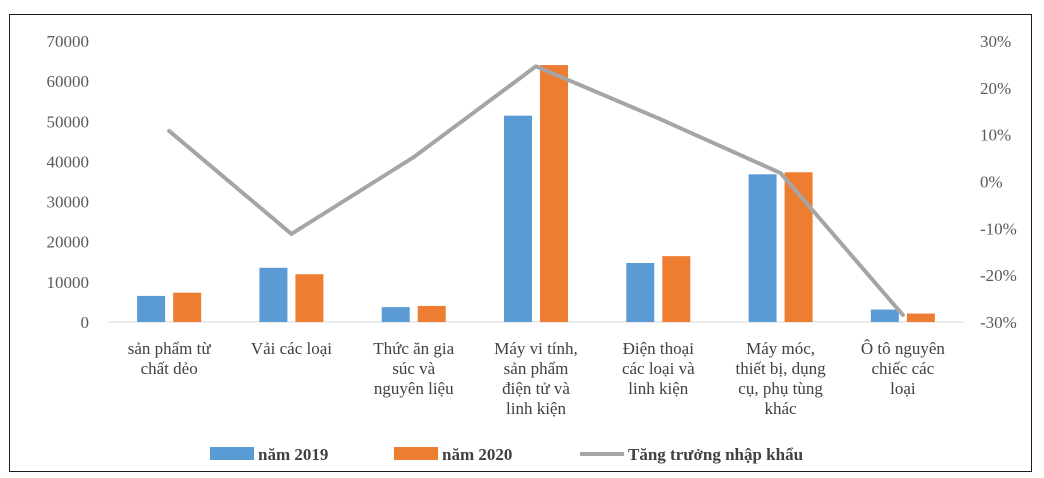  Describe the element at coordinates (903, 348) in the screenshot. I see `x-category-label: Ô tô nguyên` at that location.